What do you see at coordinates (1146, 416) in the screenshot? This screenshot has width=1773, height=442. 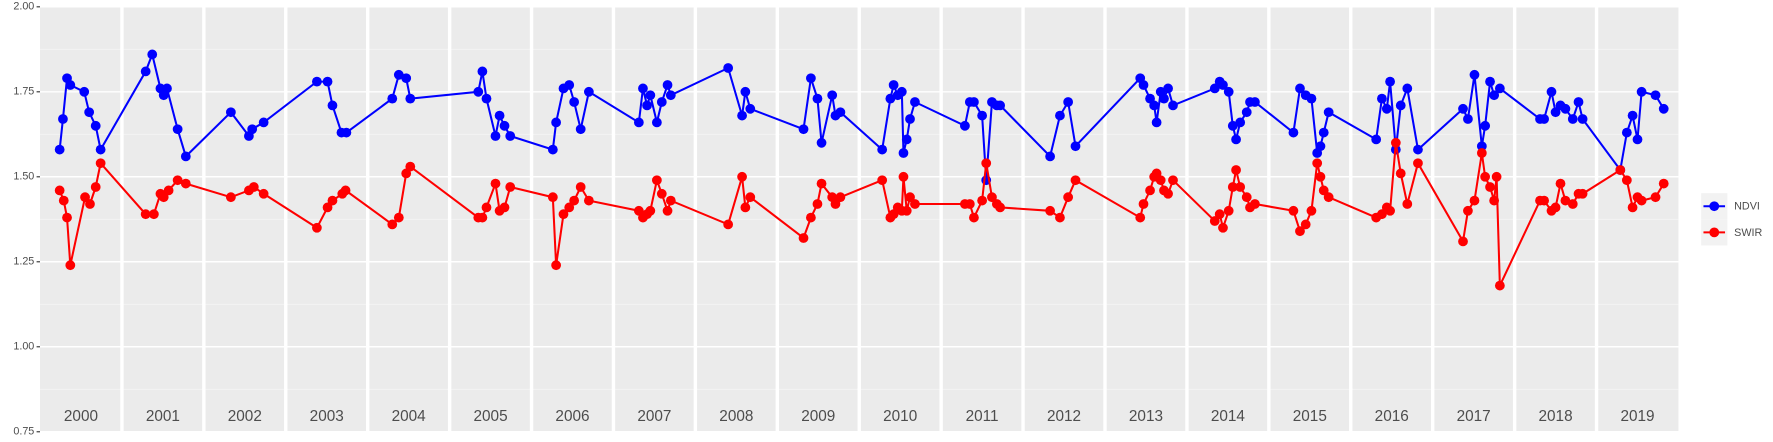 I see `year-label: 2013` at bounding box center [1146, 416].